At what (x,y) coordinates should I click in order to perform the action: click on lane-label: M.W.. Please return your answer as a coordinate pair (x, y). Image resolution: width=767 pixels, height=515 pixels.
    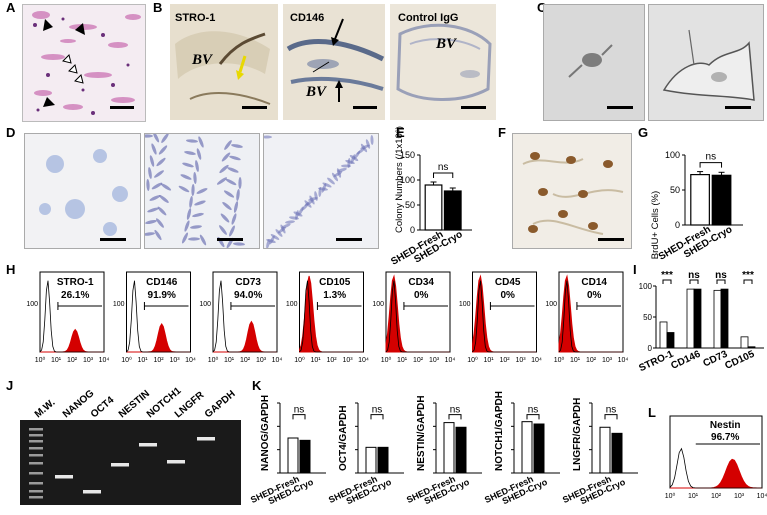
    Looking at the image, I should click on (45, 408).